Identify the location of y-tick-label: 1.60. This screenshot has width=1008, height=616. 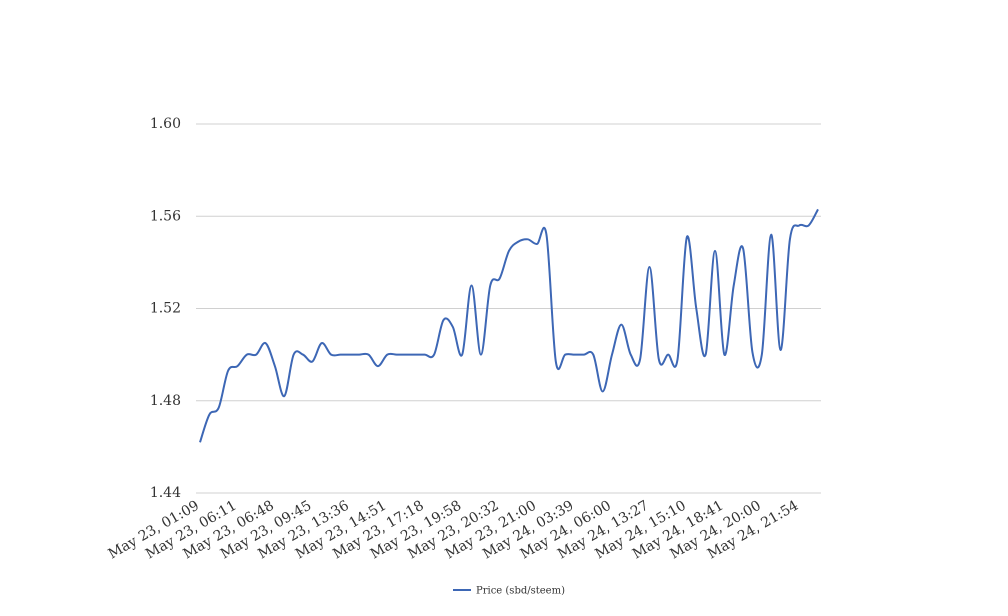
(165, 124).